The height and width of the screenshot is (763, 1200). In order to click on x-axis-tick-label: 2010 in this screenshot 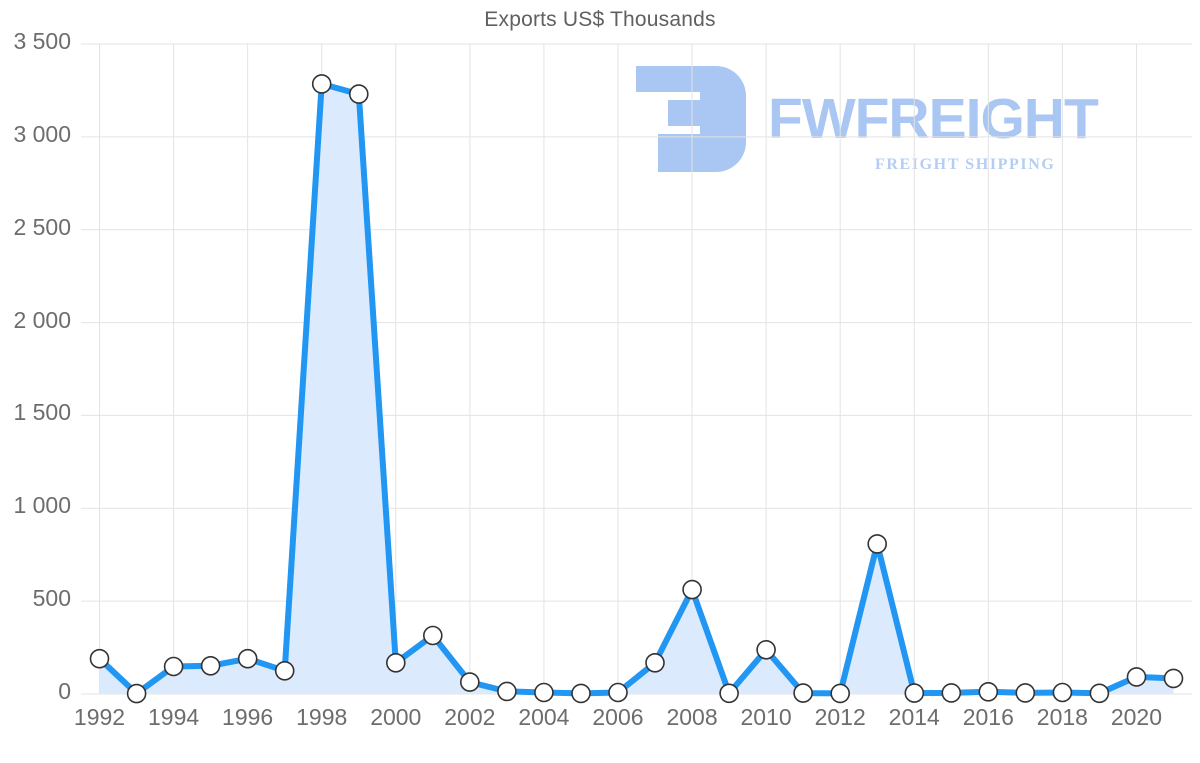, I will do `click(766, 717)`.